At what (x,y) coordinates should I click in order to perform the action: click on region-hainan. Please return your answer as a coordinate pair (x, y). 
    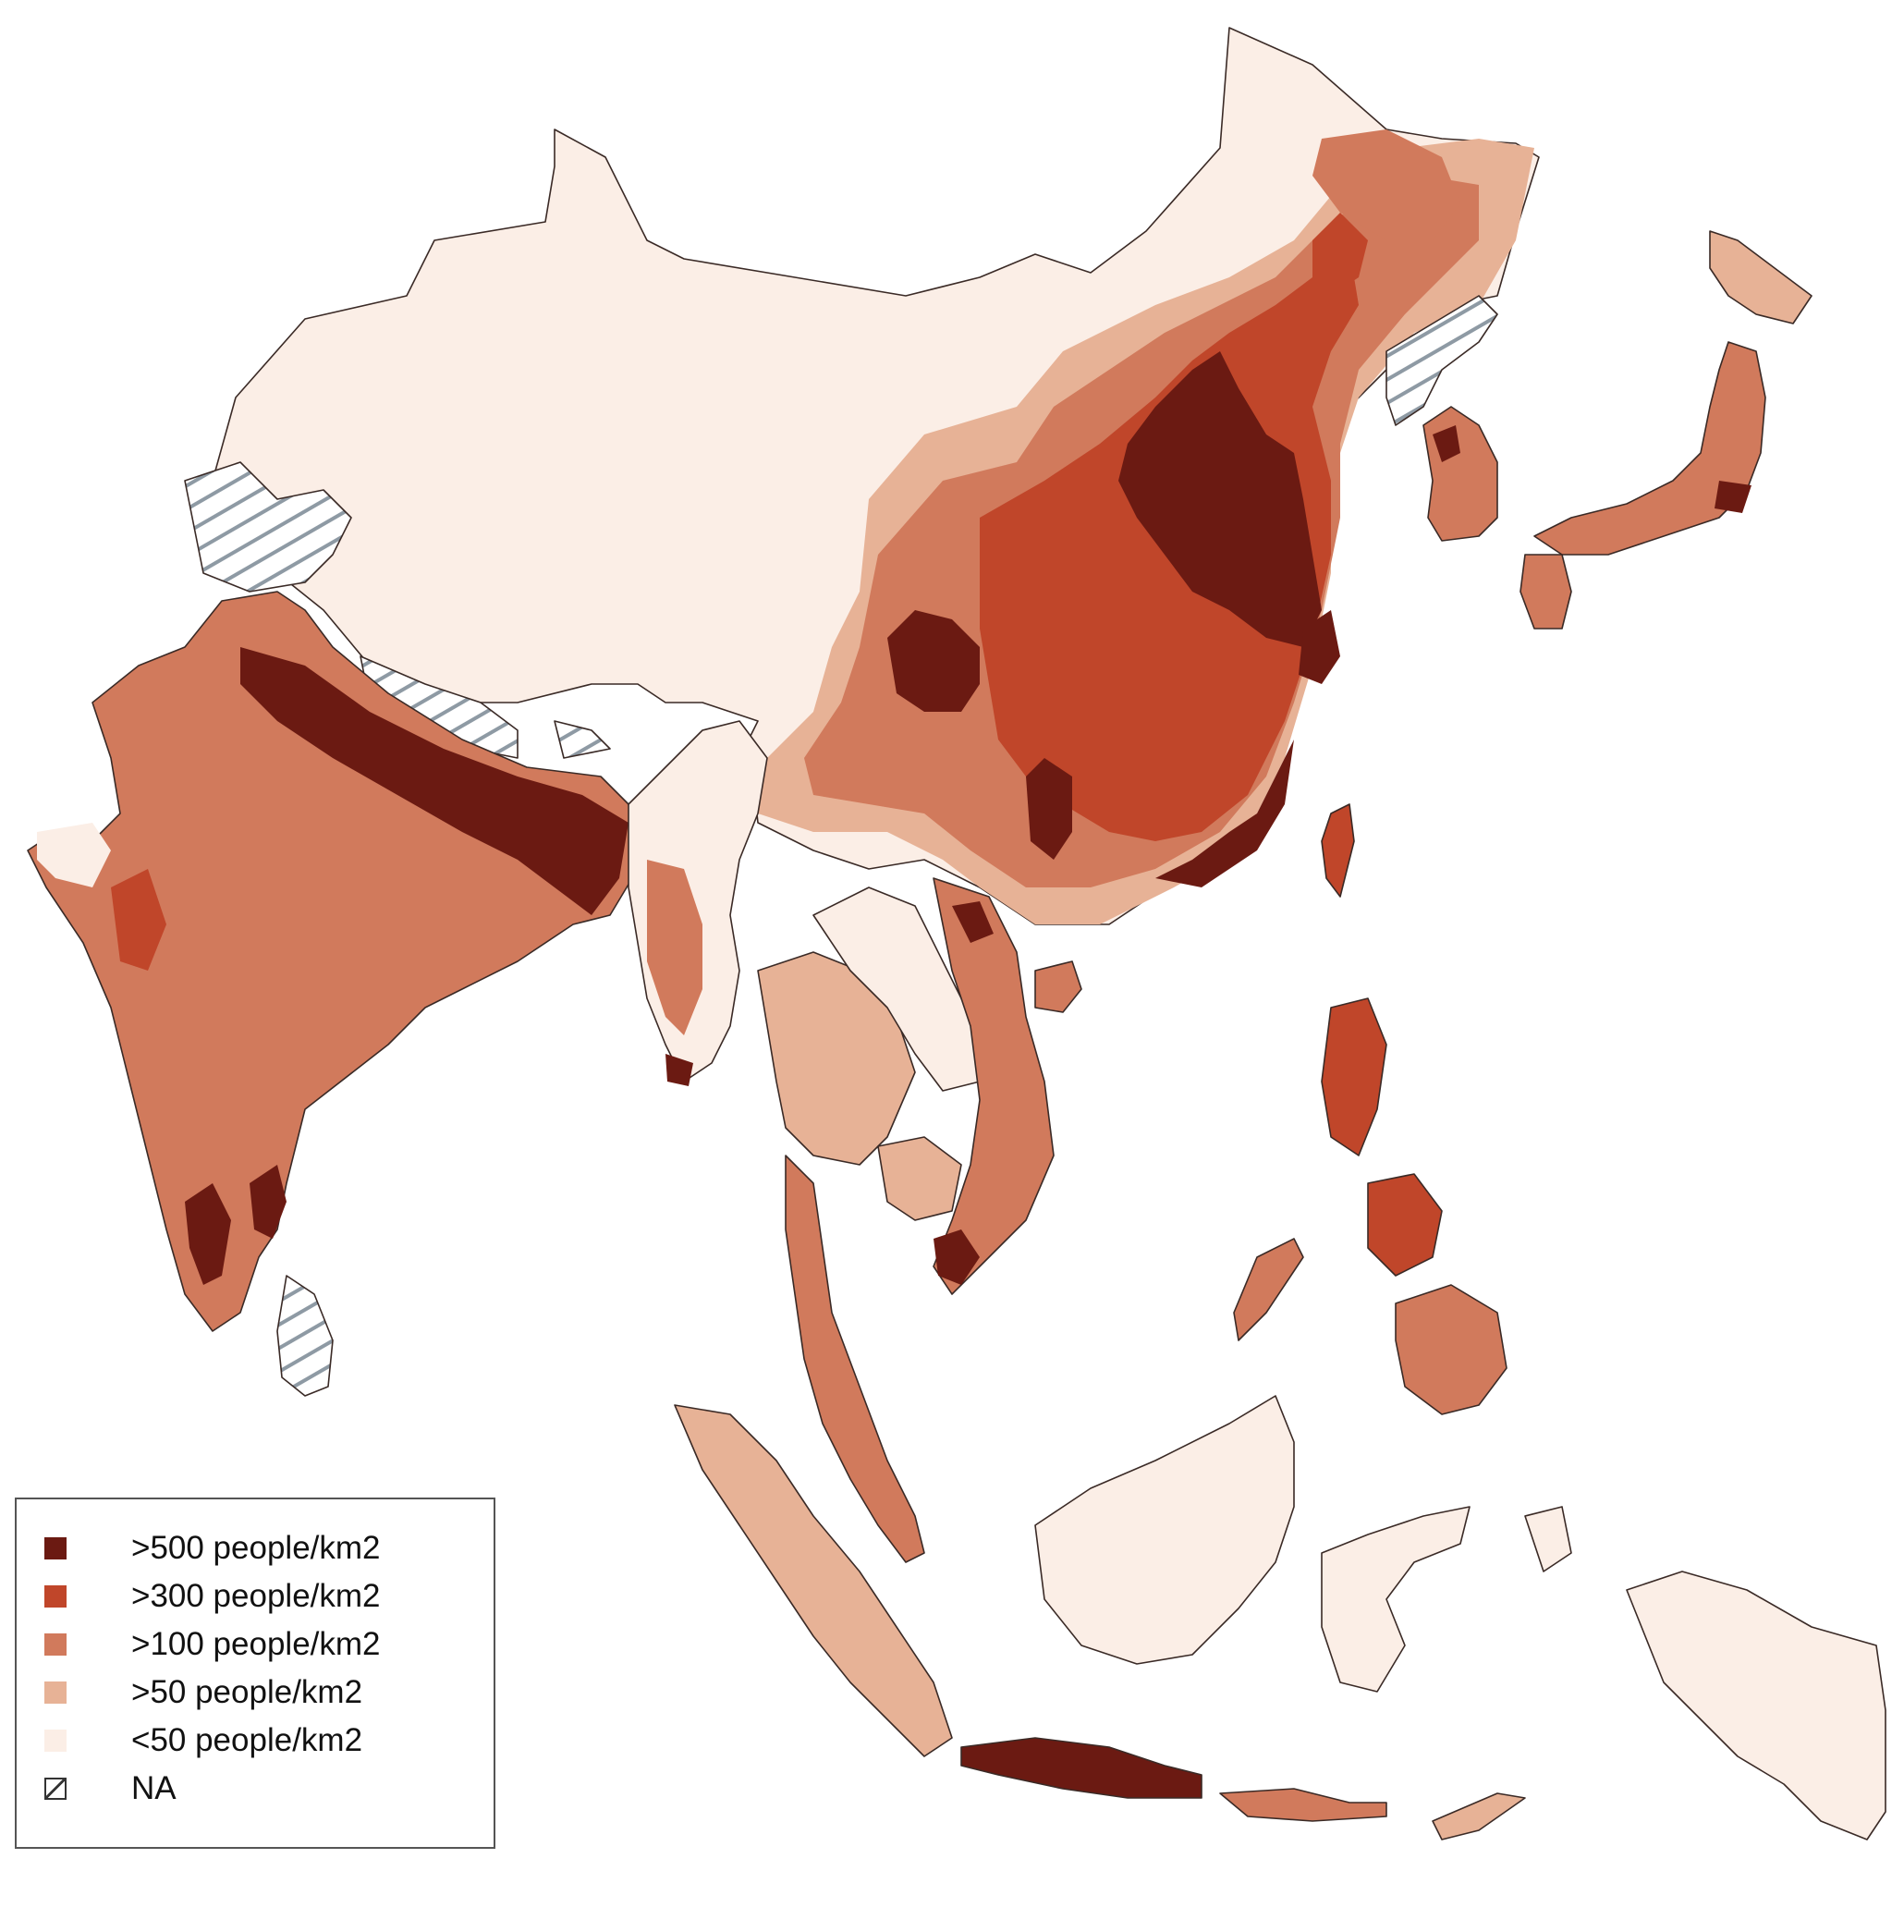
    Looking at the image, I should click on (1058, 986).